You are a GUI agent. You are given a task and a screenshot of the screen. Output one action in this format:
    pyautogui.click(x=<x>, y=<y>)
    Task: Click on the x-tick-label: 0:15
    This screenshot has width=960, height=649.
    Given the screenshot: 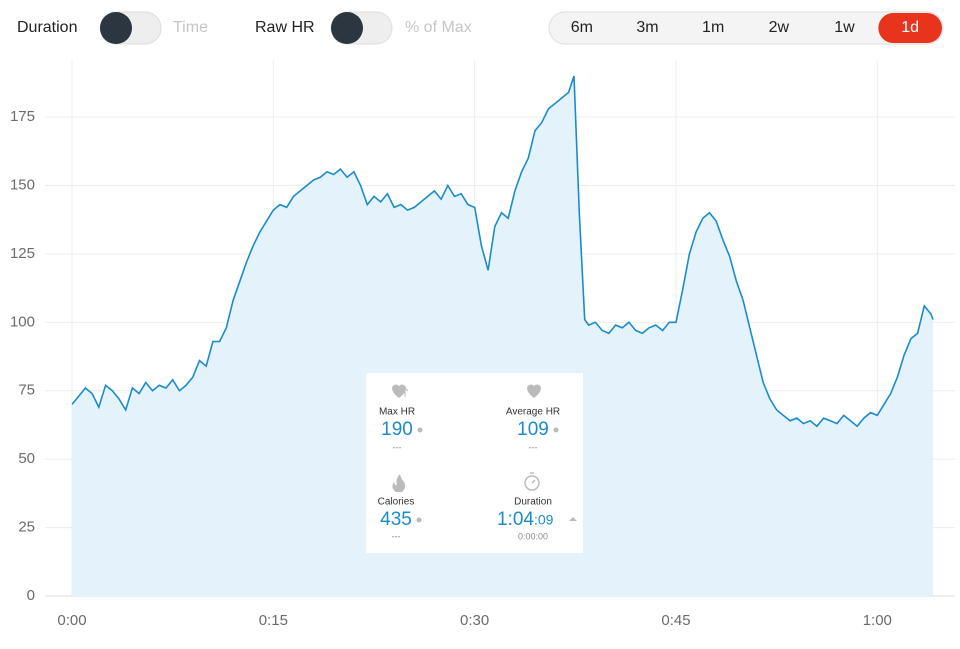 What is the action you would take?
    pyautogui.click(x=273, y=620)
    